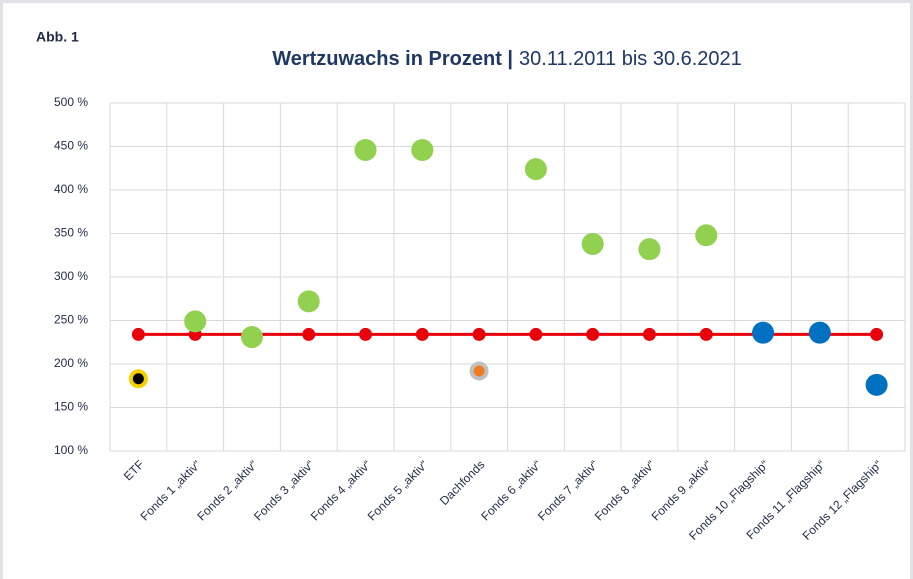 The image size is (913, 579). I want to click on x-tick-label: ETF, so click(134, 470).